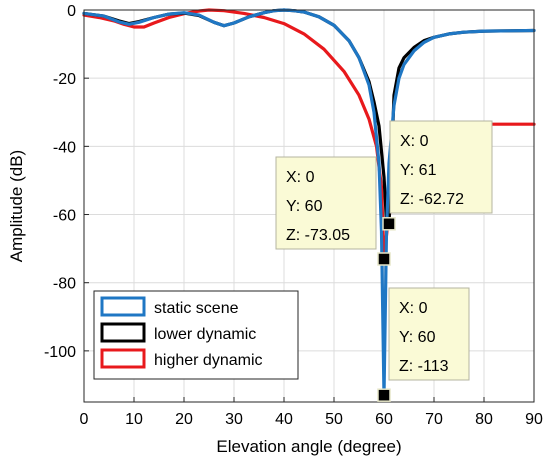 The image size is (550, 467). I want to click on legend-label-higher-dynamic: higher dynamic, so click(208, 360).